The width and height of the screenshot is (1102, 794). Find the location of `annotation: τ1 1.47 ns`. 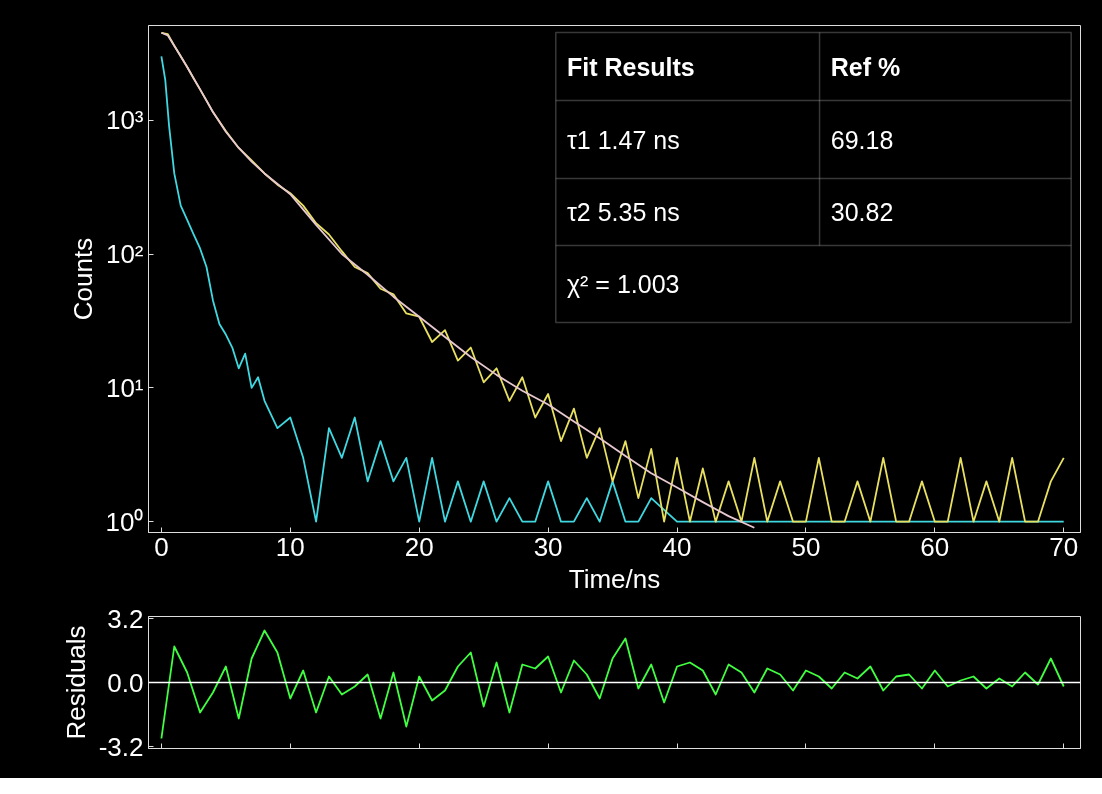

annotation: τ1 1.47 ns is located at coordinates (623, 139).